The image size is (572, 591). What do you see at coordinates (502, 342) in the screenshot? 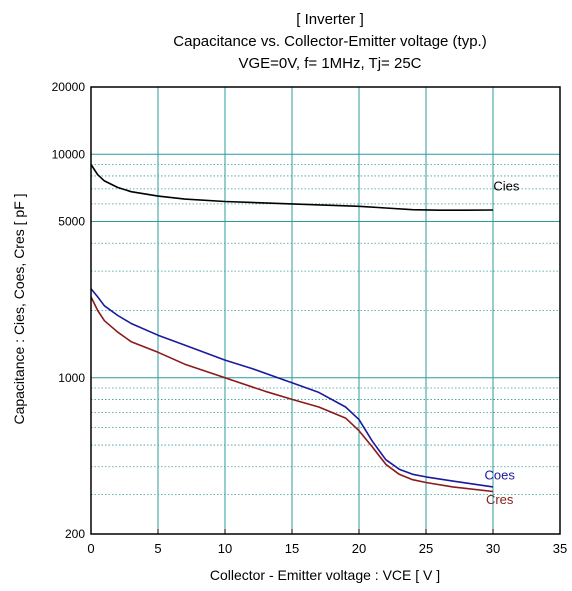
I see `series-labels: Cies Coes Cres` at bounding box center [502, 342].